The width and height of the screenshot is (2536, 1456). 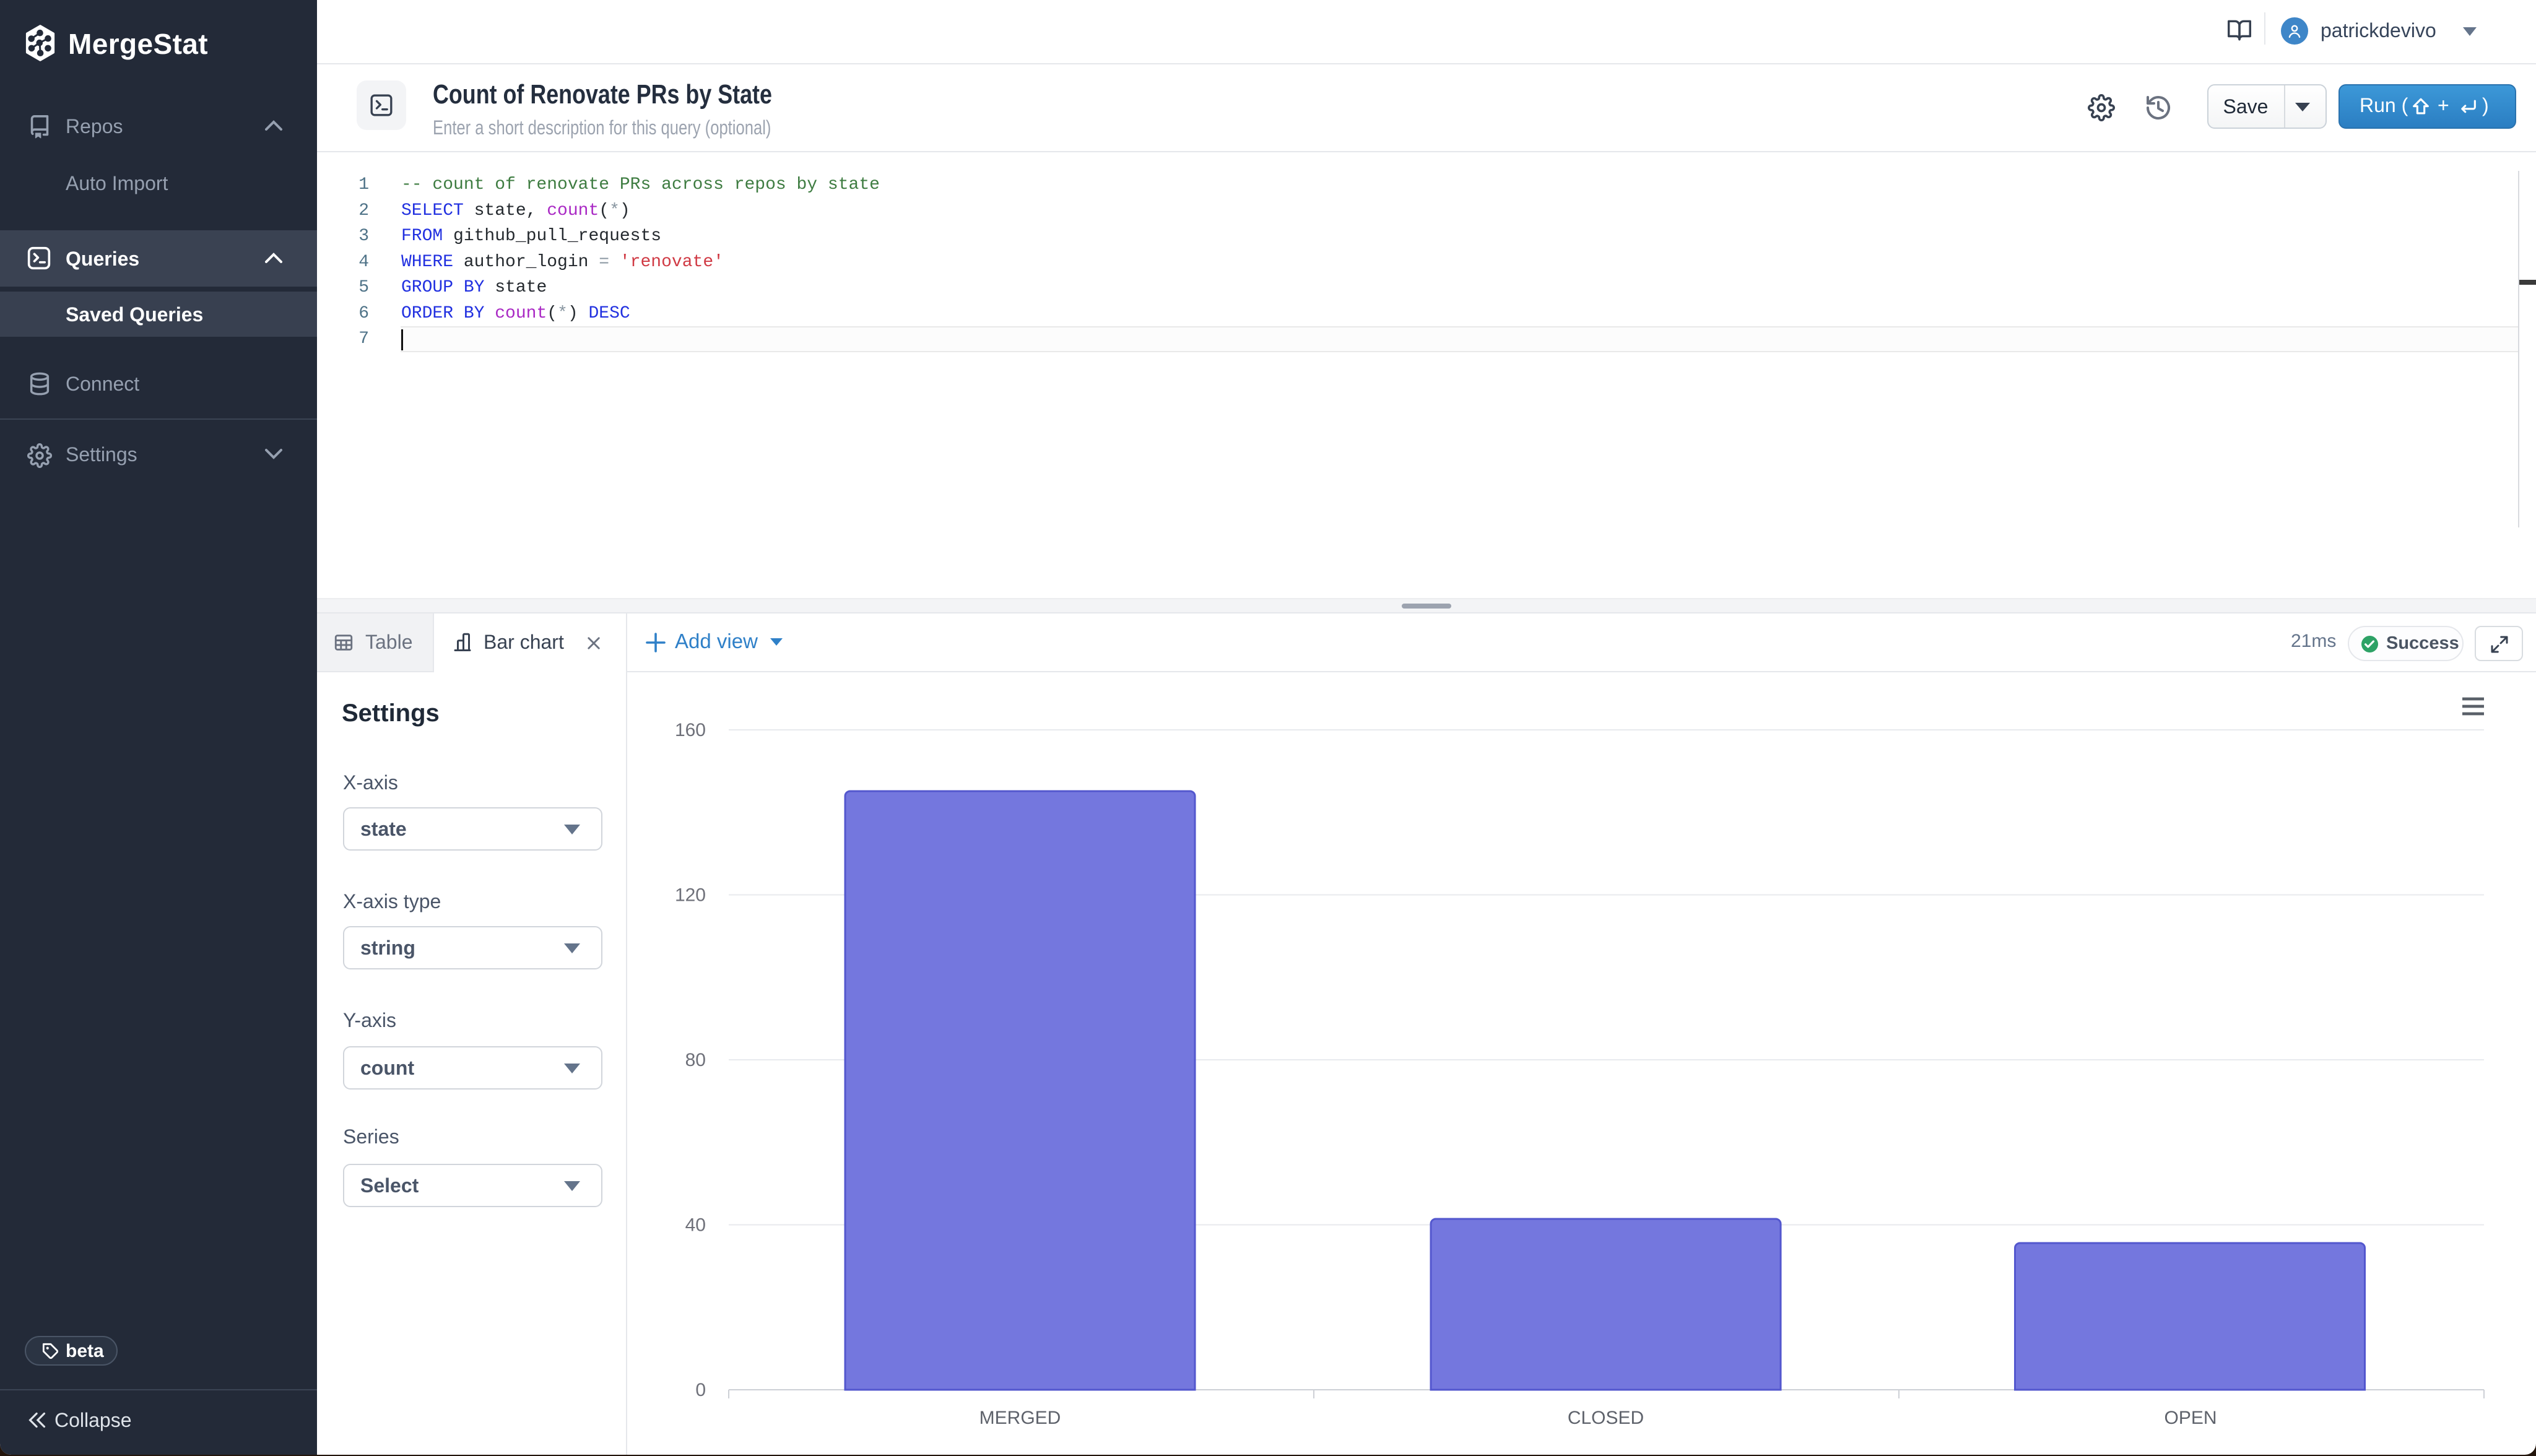 I want to click on svg-text: CLOSED, so click(x=1606, y=1418).